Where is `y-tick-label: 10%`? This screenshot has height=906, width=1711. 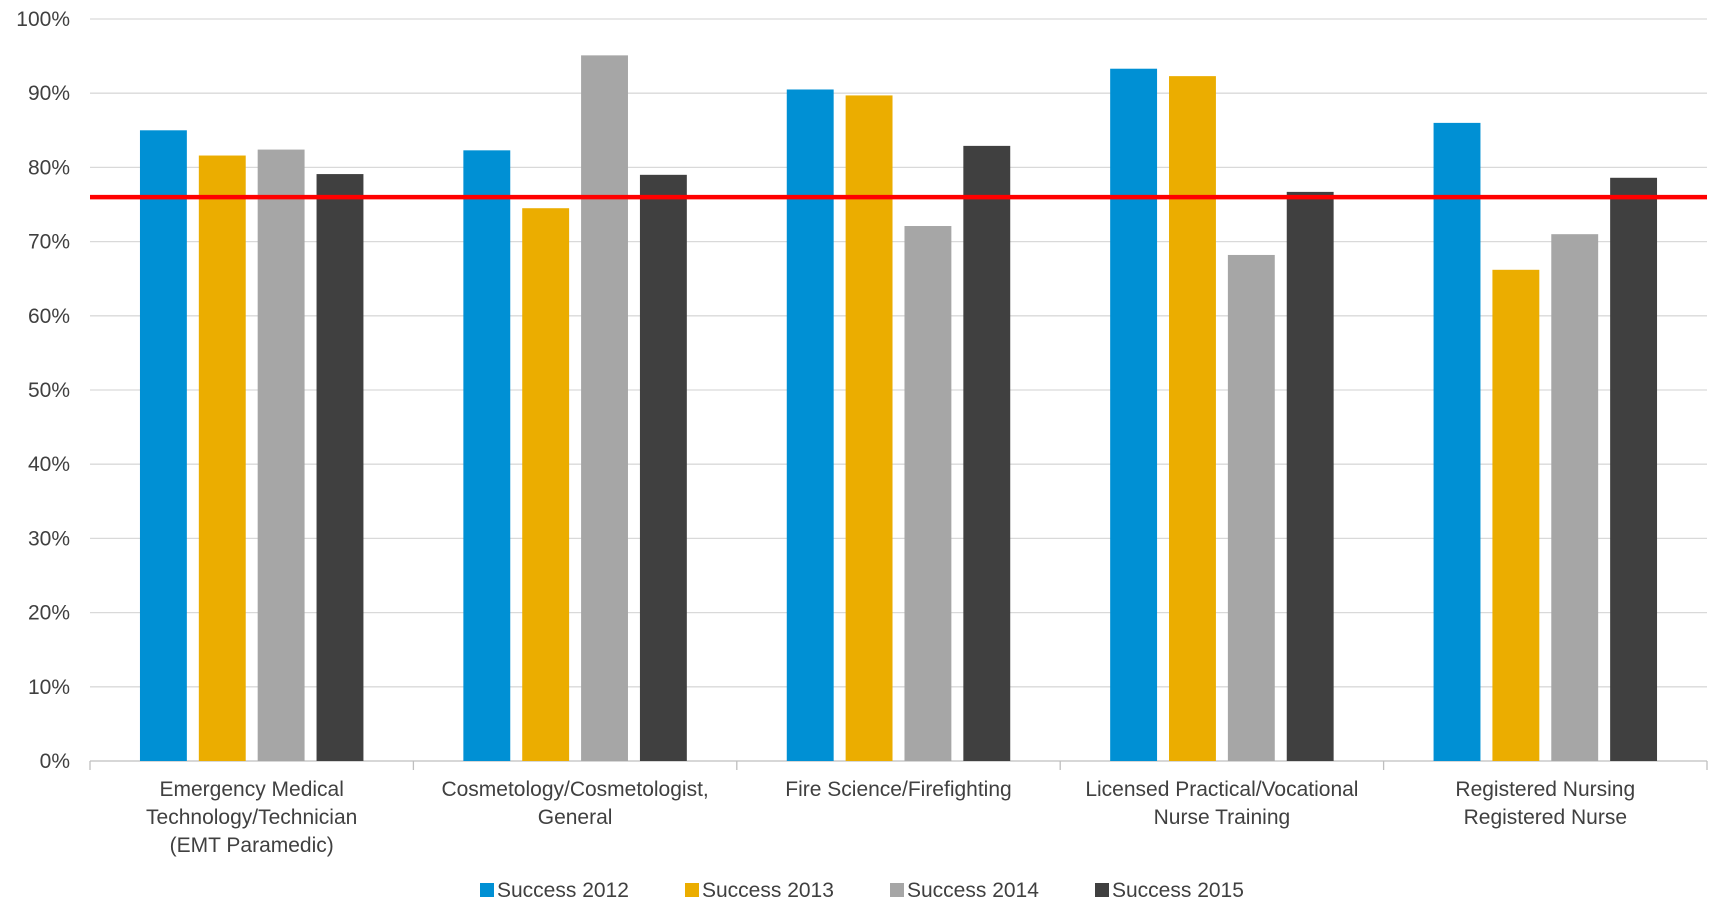 y-tick-label: 10% is located at coordinates (49, 687).